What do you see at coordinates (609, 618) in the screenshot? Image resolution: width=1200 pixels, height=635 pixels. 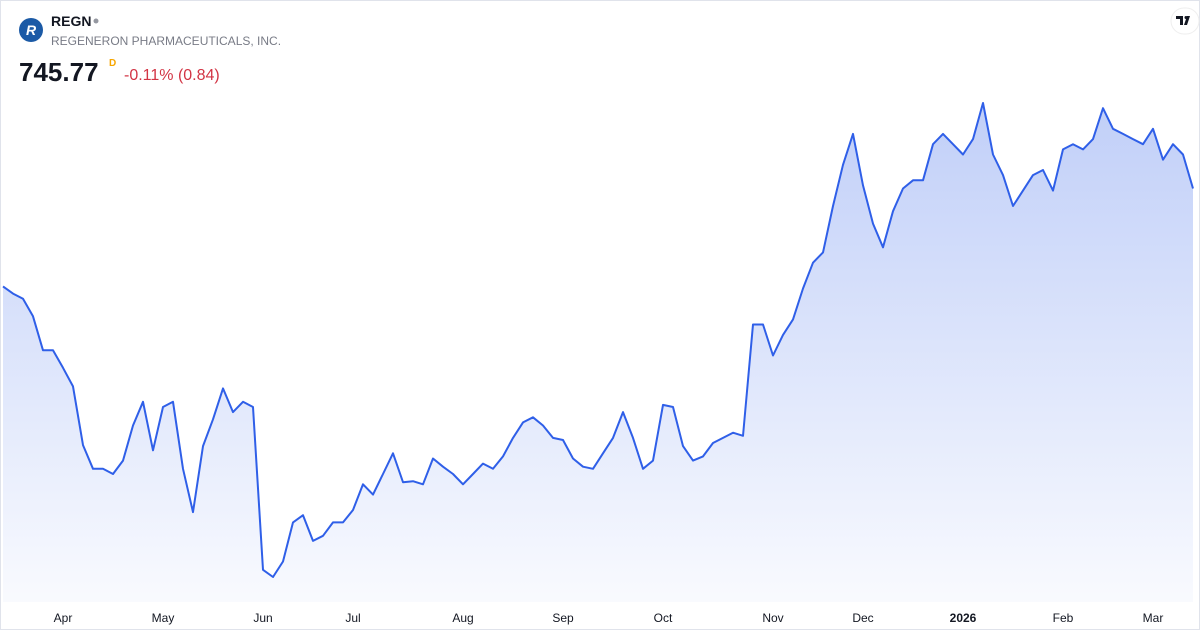 I see `x-axis: Apr May Jun Jul Aug Sep Oct Nov Dec 2026 Feb Mar` at bounding box center [609, 618].